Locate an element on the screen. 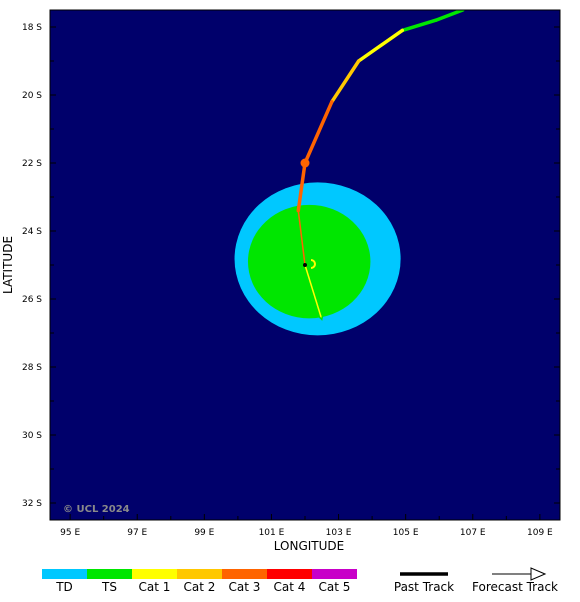  y-axis-title: LATITUDE is located at coordinates (8, 265).